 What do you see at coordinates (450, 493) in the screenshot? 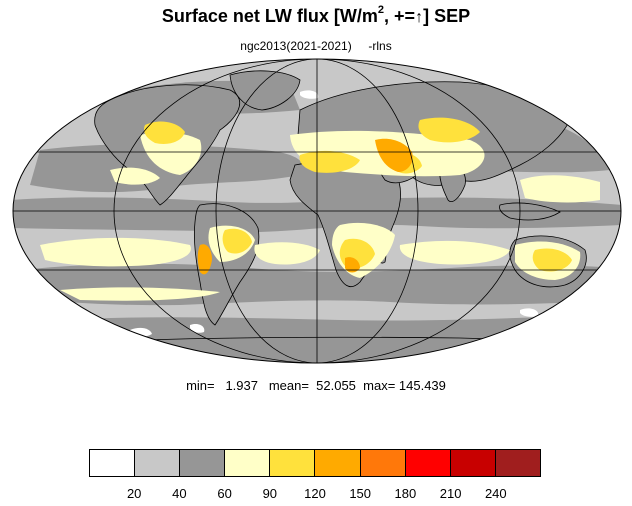
I see `colorbar-tick-label: 210` at bounding box center [450, 493].